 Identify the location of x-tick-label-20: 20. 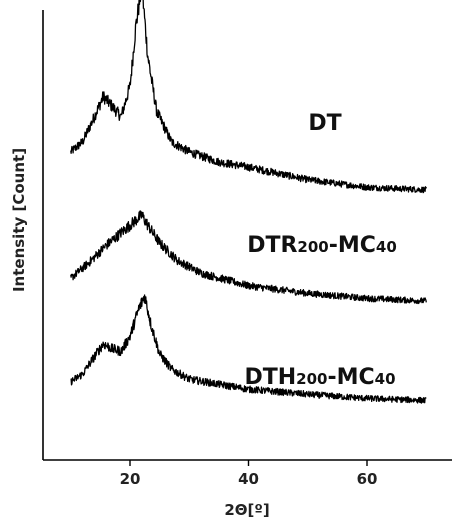
(130, 479).